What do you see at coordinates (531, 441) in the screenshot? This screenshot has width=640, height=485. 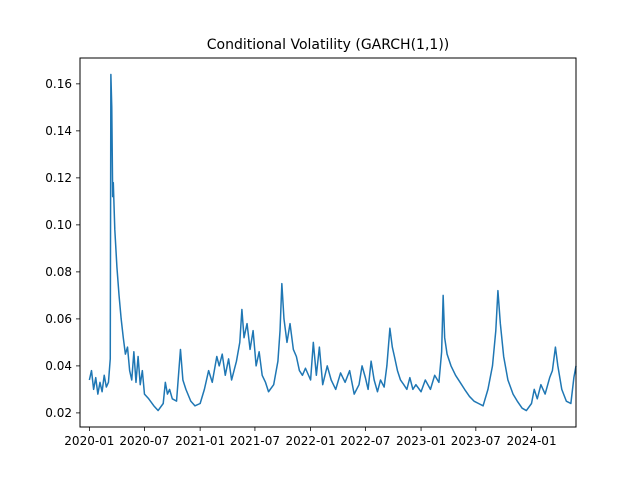 I see `x-tick-label: 2024-01` at bounding box center [531, 441].